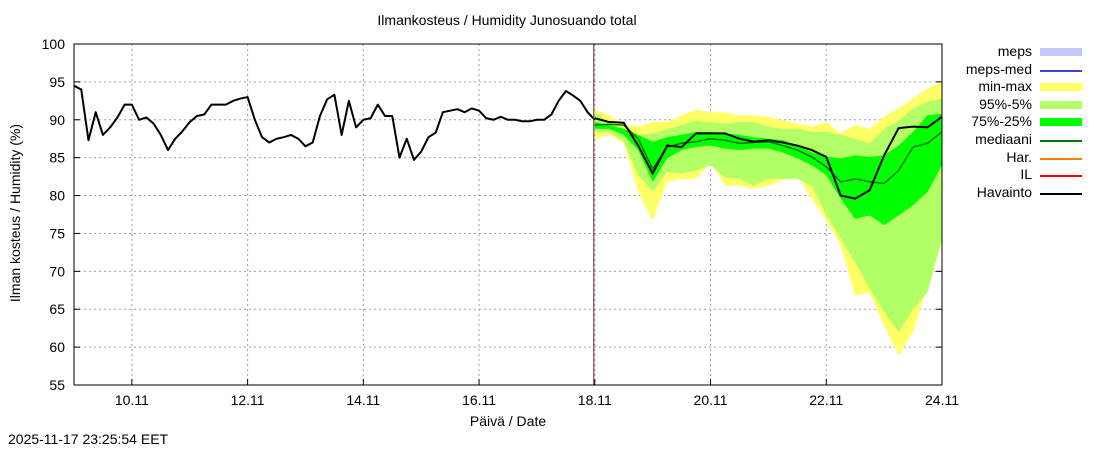 Image resolution: width=1100 pixels, height=450 pixels. What do you see at coordinates (1014, 51) in the screenshot?
I see `legend-label: meps` at bounding box center [1014, 51].